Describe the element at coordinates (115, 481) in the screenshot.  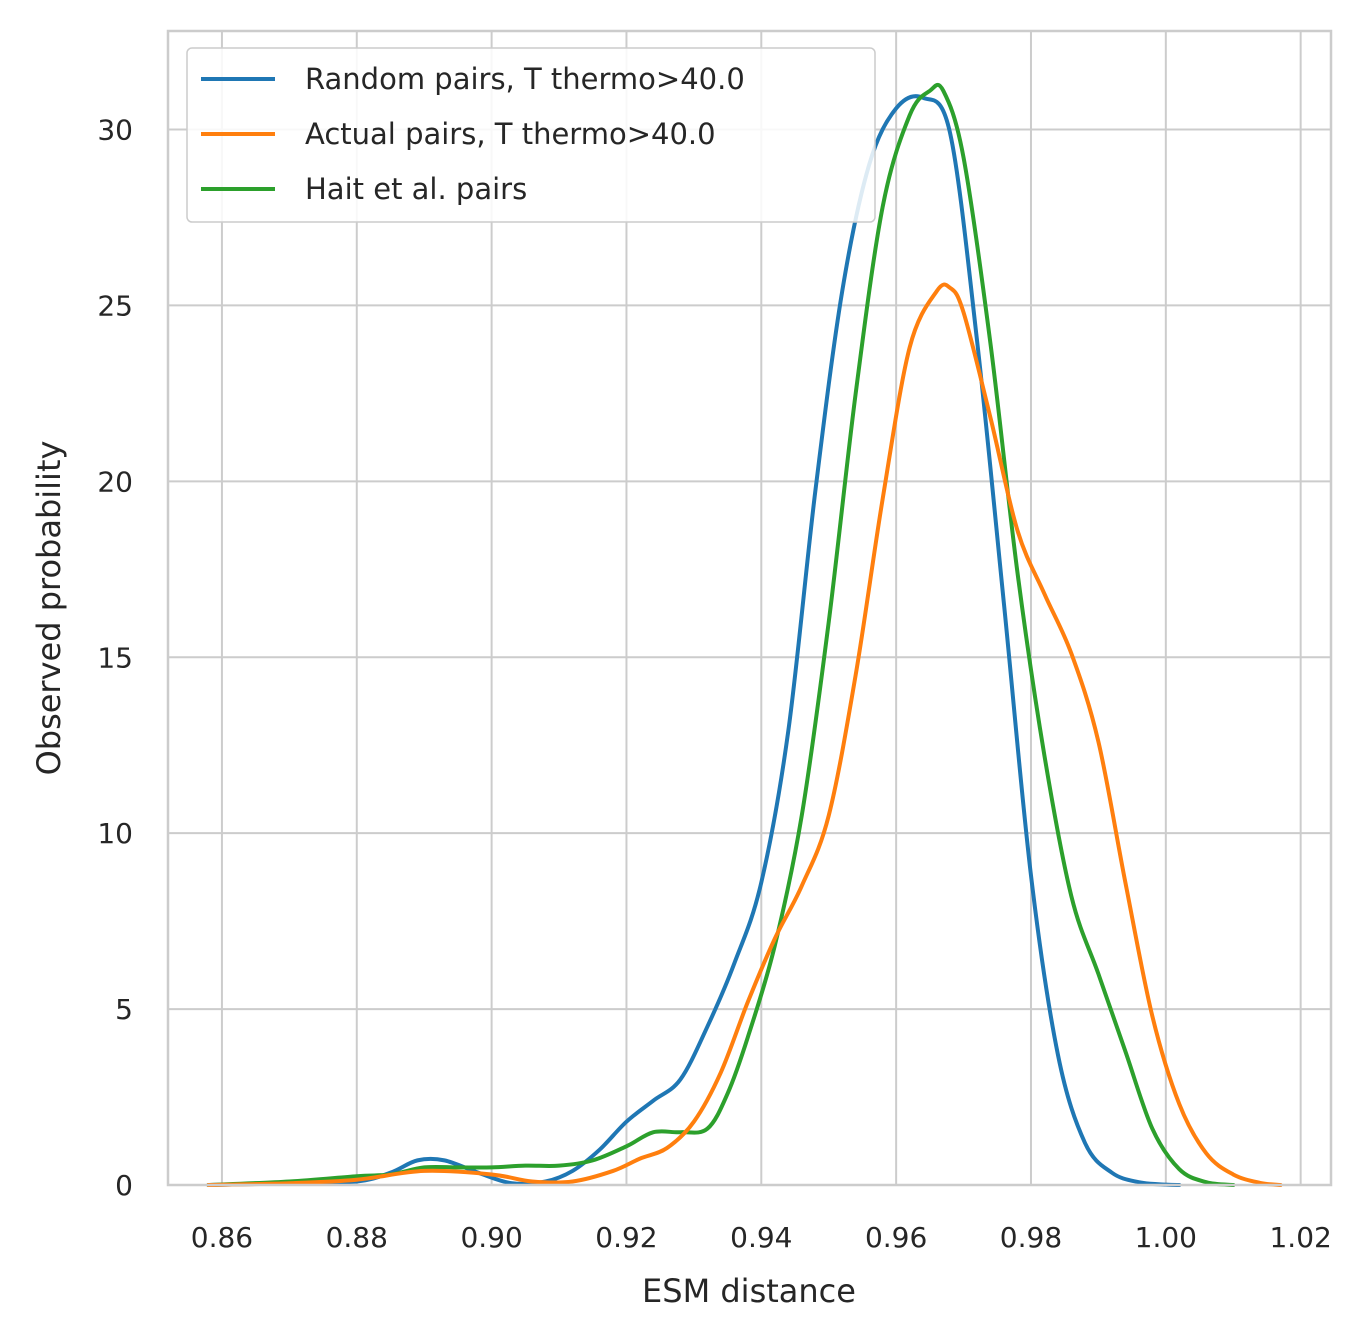
I see `y-tick-label: 20` at that location.